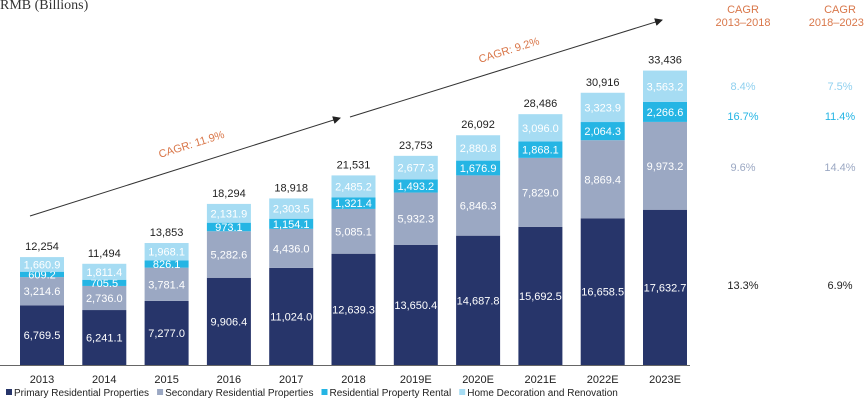 Image resolution: width=864 pixels, height=400 pixels. Describe the element at coordinates (354, 165) in the screenshot. I see `total-label: 21,531` at that location.